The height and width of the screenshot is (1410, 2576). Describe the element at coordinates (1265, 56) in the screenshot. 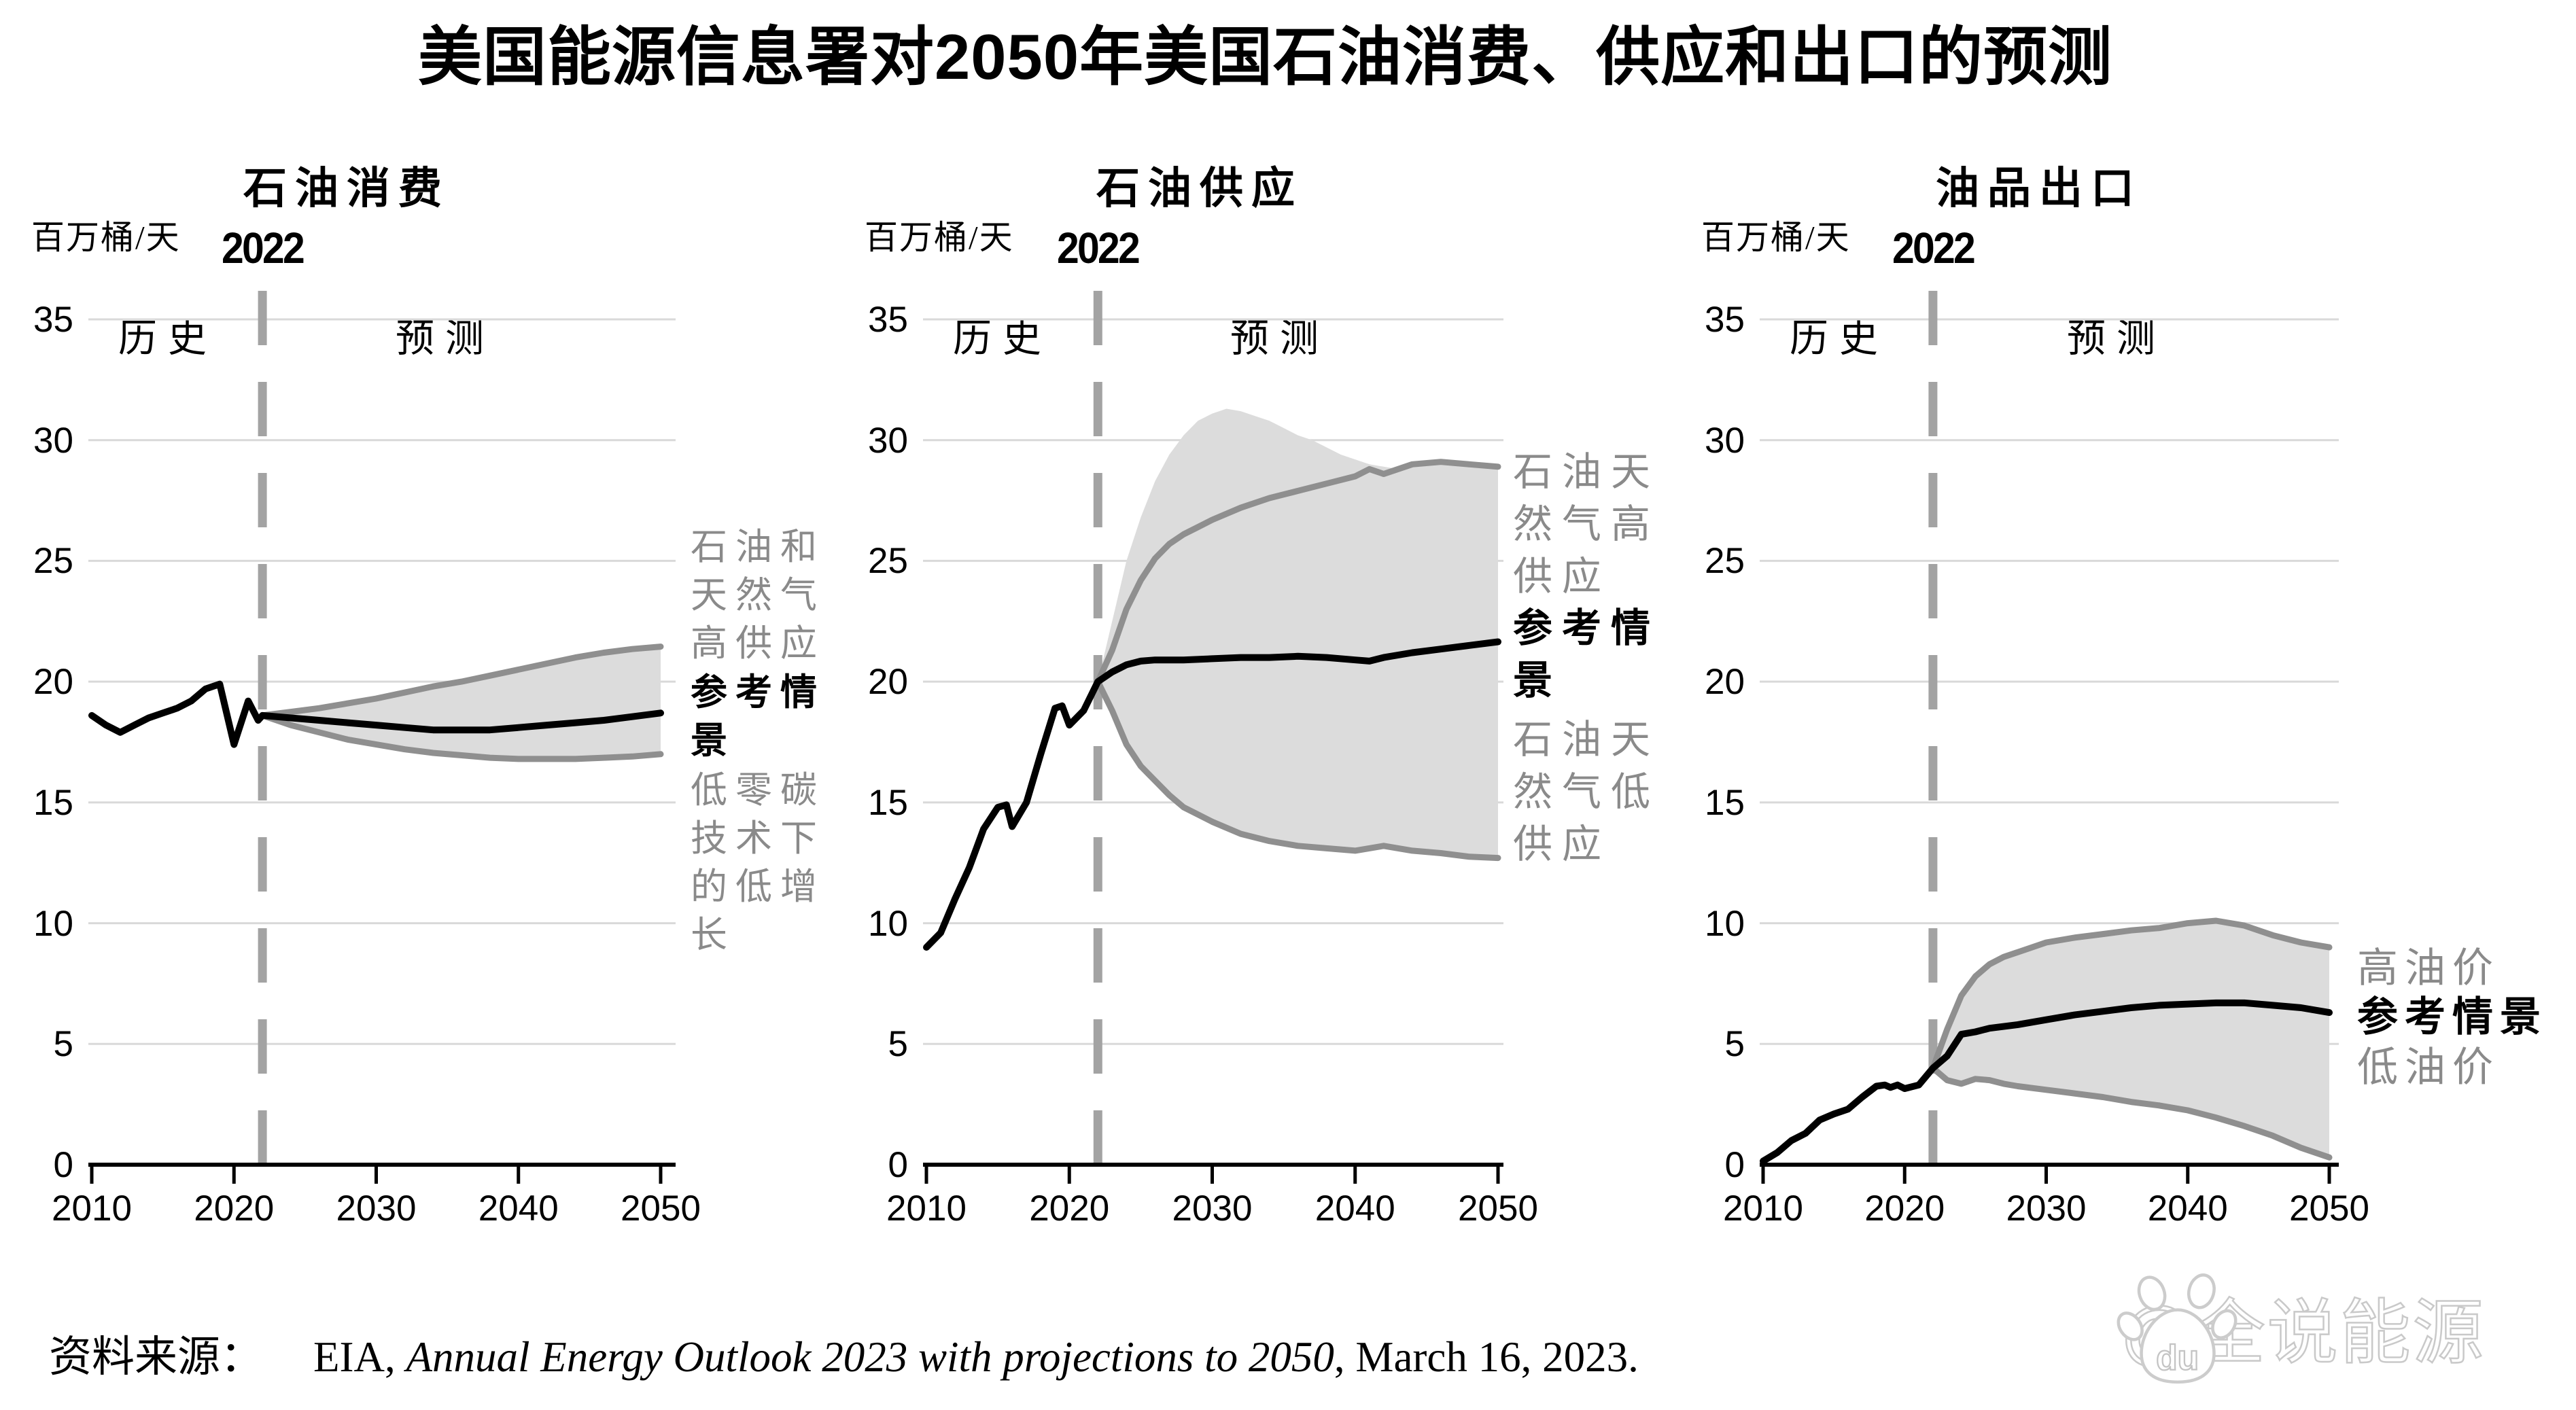

I see `page-title: 美国能源信息署对2050年美国石油消费、供应和出口的预测` at that location.